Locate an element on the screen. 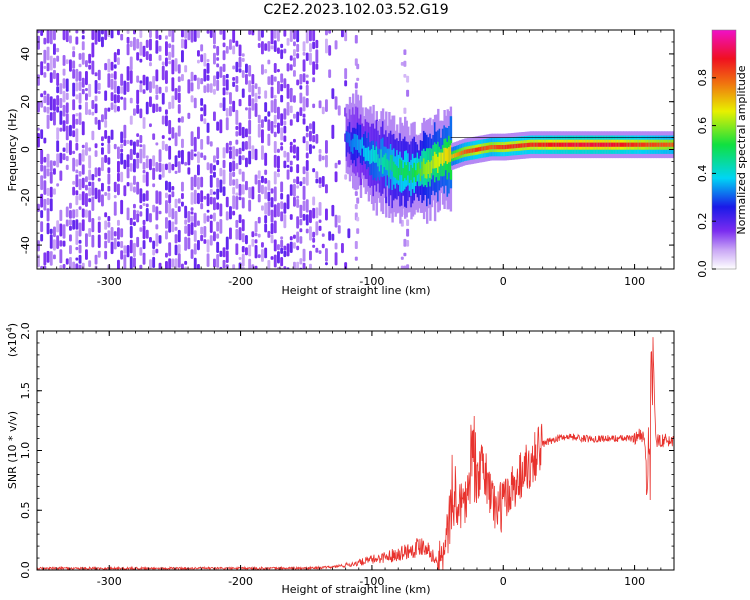 The image size is (750, 600). colorbar-tick-label: 0.8 is located at coordinates (702, 78).